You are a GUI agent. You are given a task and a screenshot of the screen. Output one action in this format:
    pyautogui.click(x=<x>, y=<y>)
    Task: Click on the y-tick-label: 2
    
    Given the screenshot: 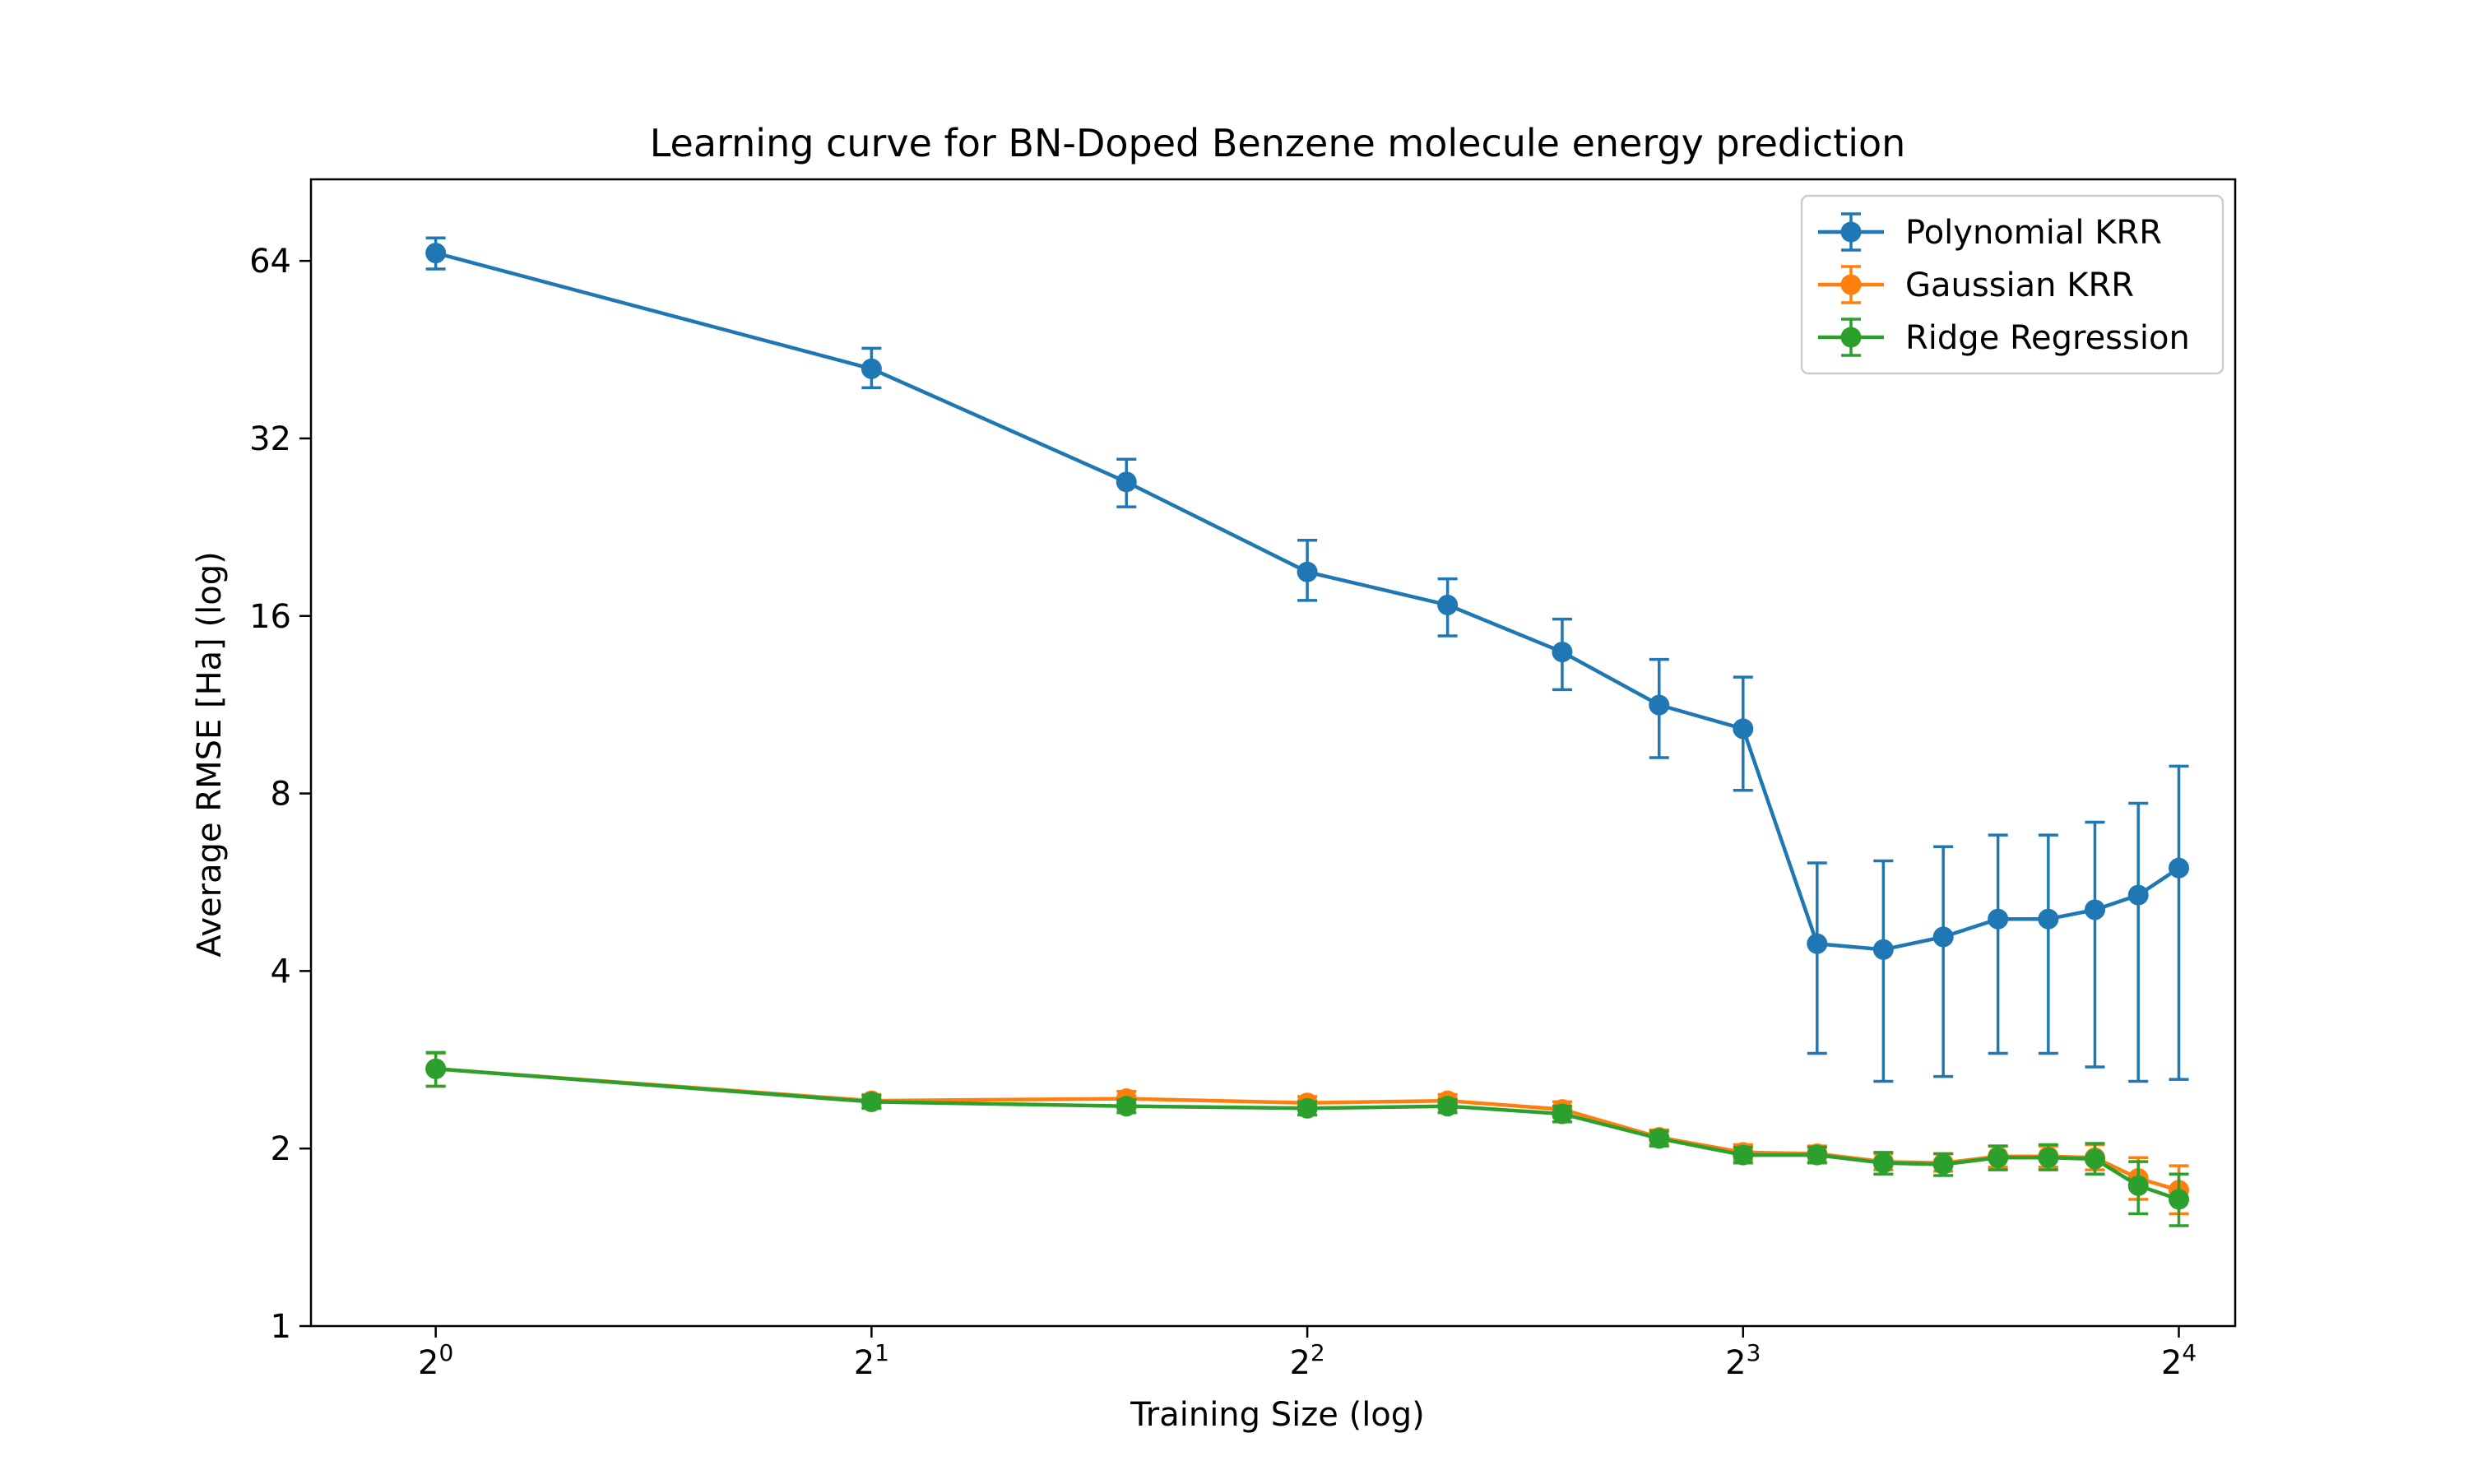 What is the action you would take?
    pyautogui.click(x=281, y=1149)
    